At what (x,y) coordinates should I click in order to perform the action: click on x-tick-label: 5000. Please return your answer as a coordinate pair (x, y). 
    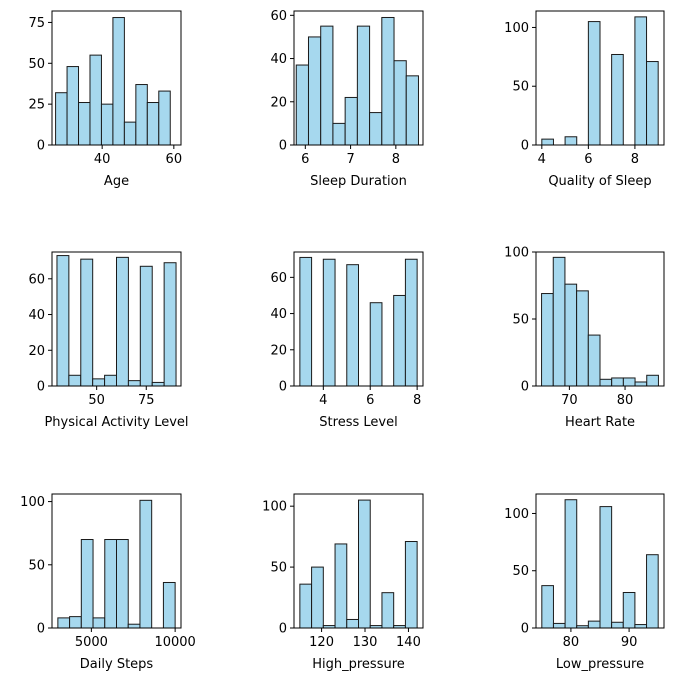
    Looking at the image, I should click on (91, 642).